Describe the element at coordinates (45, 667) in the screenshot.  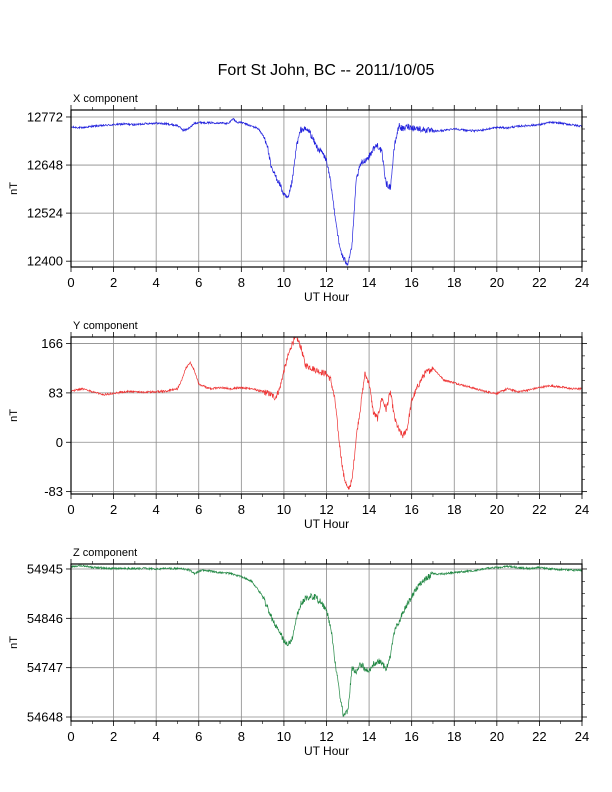
I see `y-tick-label: 54747` at that location.